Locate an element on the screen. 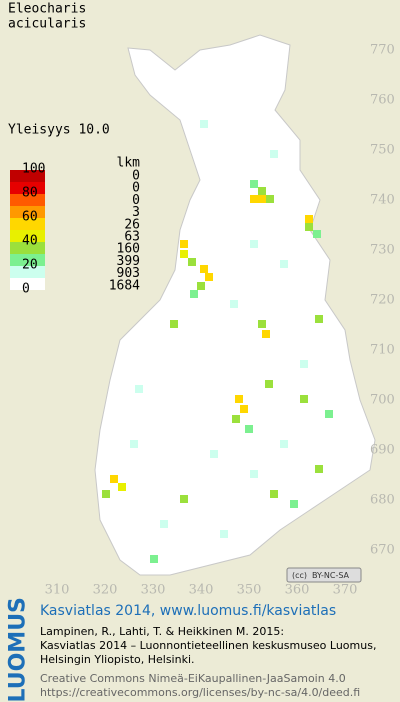  y-tick-label: 680 is located at coordinates (382, 500).